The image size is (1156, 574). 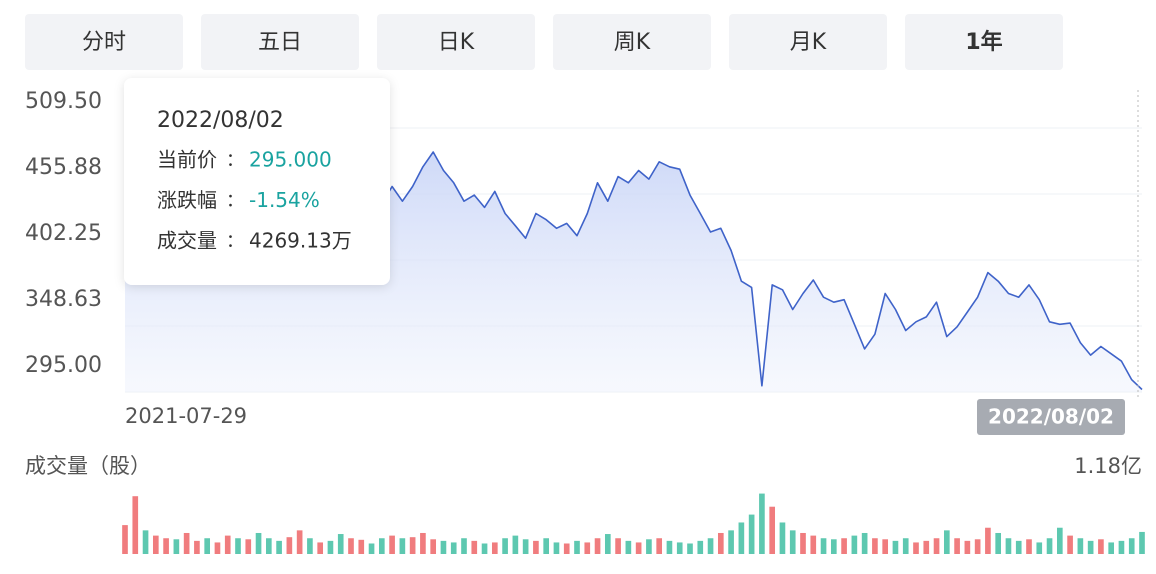 What do you see at coordinates (544, 42) in the screenshot?
I see `tab-bar: 分时 五日 日K 周K 月K 1年` at bounding box center [544, 42].